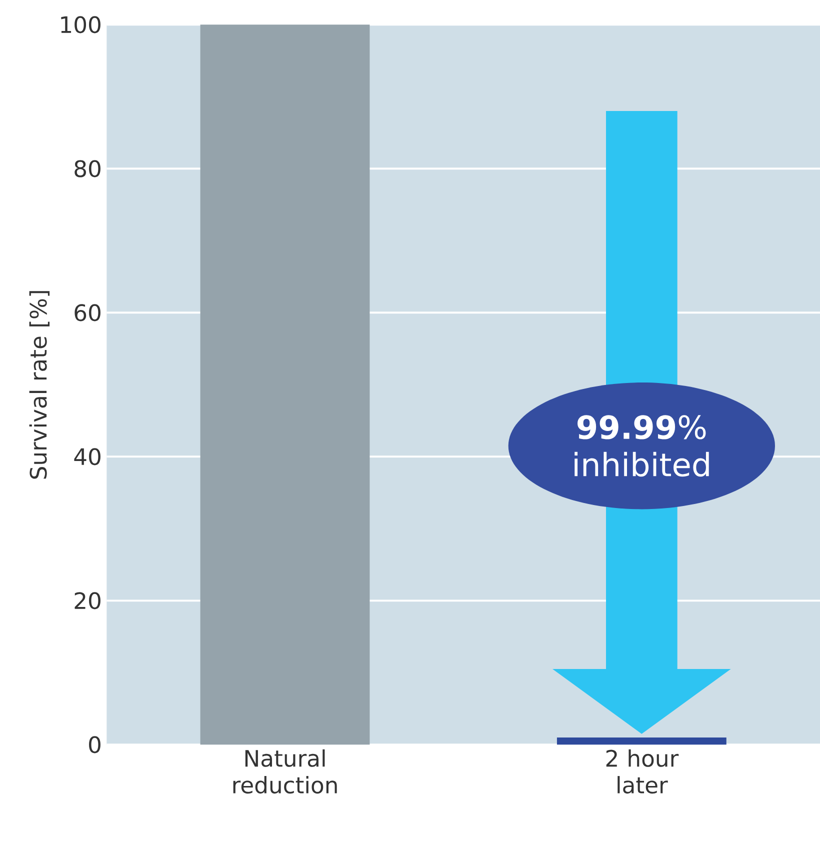 This screenshot has height=862, width=820. What do you see at coordinates (87, 457) in the screenshot?
I see `y-tick-label: 40` at bounding box center [87, 457].